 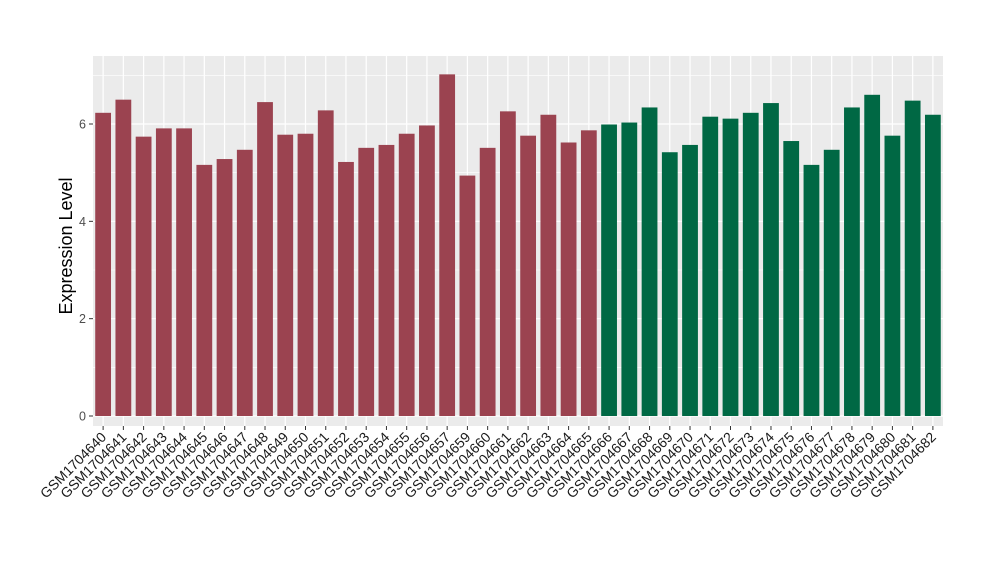 What do you see at coordinates (912, 258) in the screenshot?
I see `bar-GSM1704681` at bounding box center [912, 258].